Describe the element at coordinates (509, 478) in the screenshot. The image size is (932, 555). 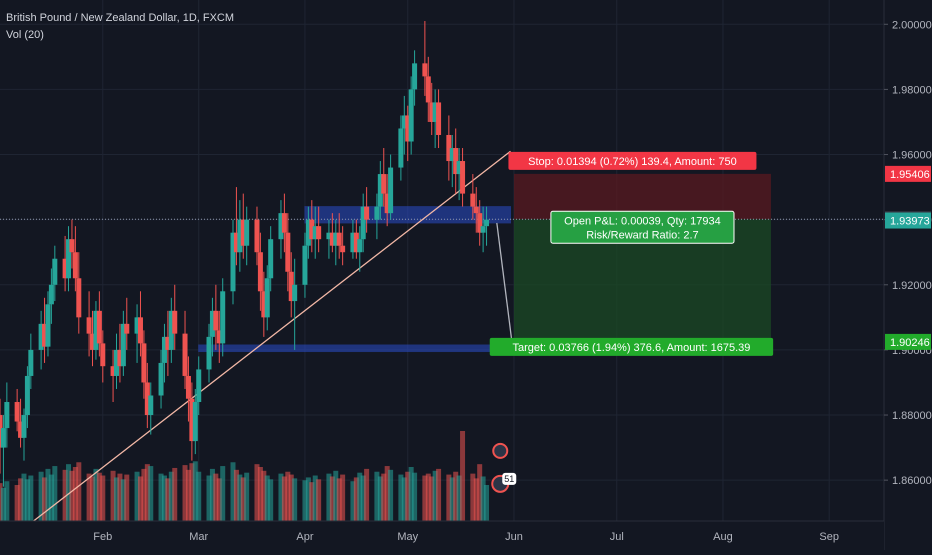
I see `event-count-badge` at that location.